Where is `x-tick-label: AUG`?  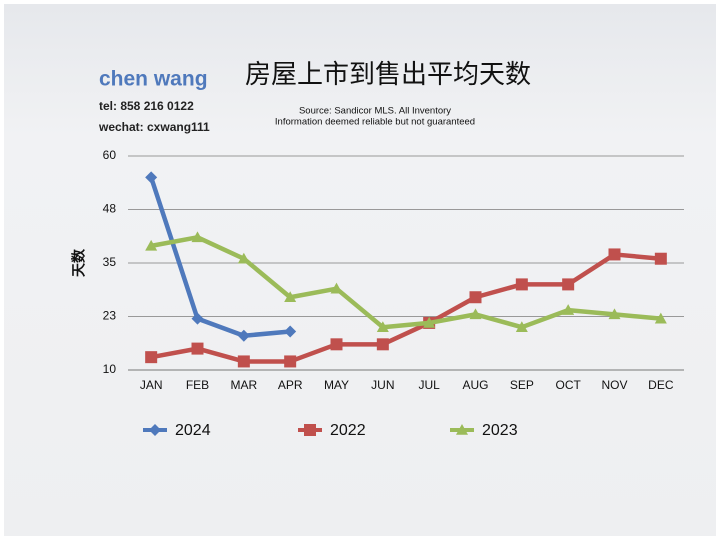
x-tick-label: AUG is located at coordinates (475, 385).